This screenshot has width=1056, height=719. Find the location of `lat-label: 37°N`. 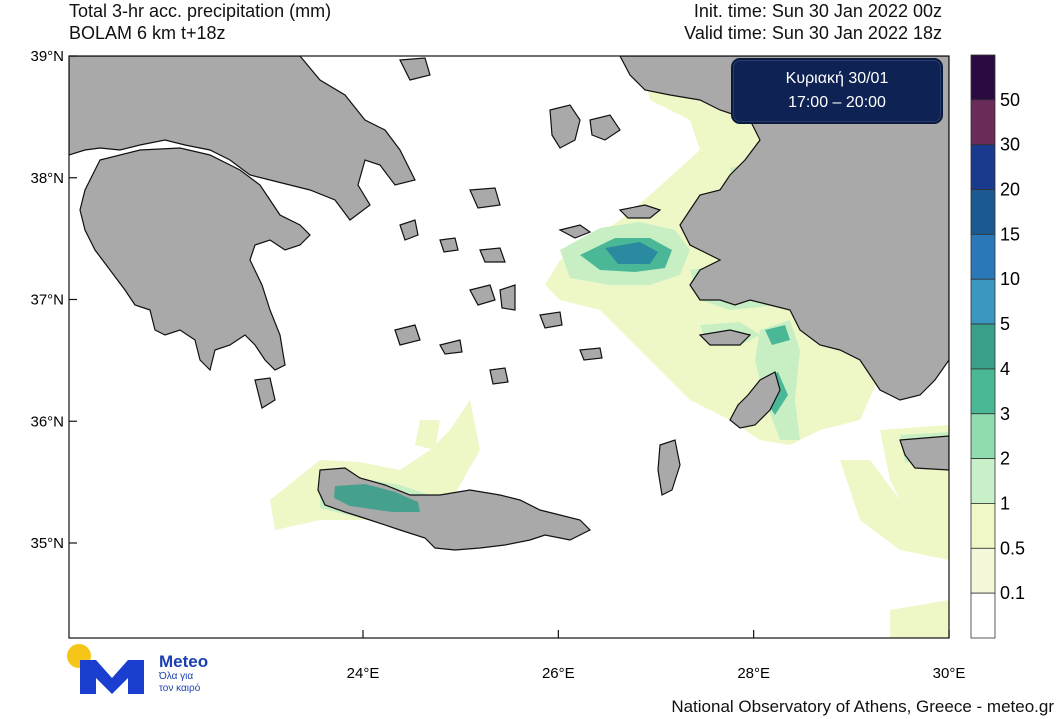

lat-label: 37°N is located at coordinates (47, 300).